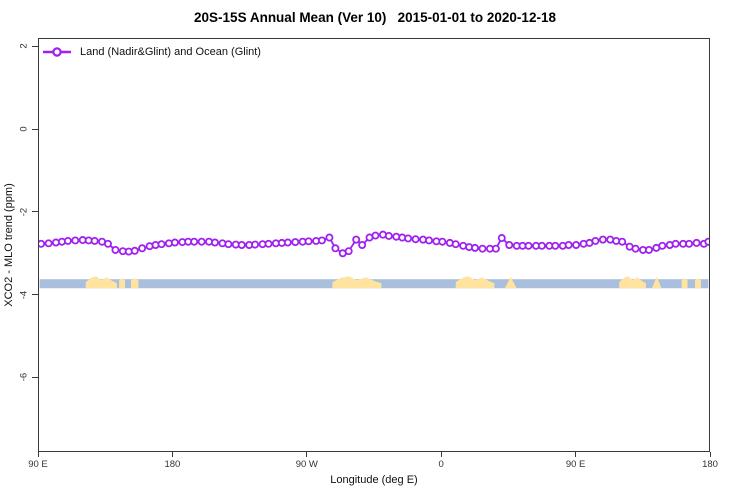 This screenshot has height=500, width=750. Describe the element at coordinates (24, 294) in the screenshot. I see `y-axis-tick-label: -4` at that location.